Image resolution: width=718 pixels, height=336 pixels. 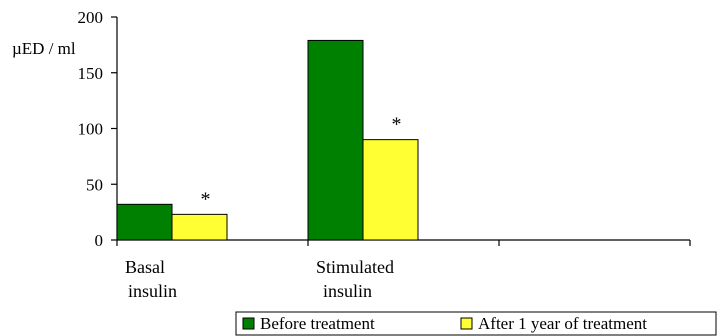 I want to click on y-tick-label: 150, so click(x=91, y=73).